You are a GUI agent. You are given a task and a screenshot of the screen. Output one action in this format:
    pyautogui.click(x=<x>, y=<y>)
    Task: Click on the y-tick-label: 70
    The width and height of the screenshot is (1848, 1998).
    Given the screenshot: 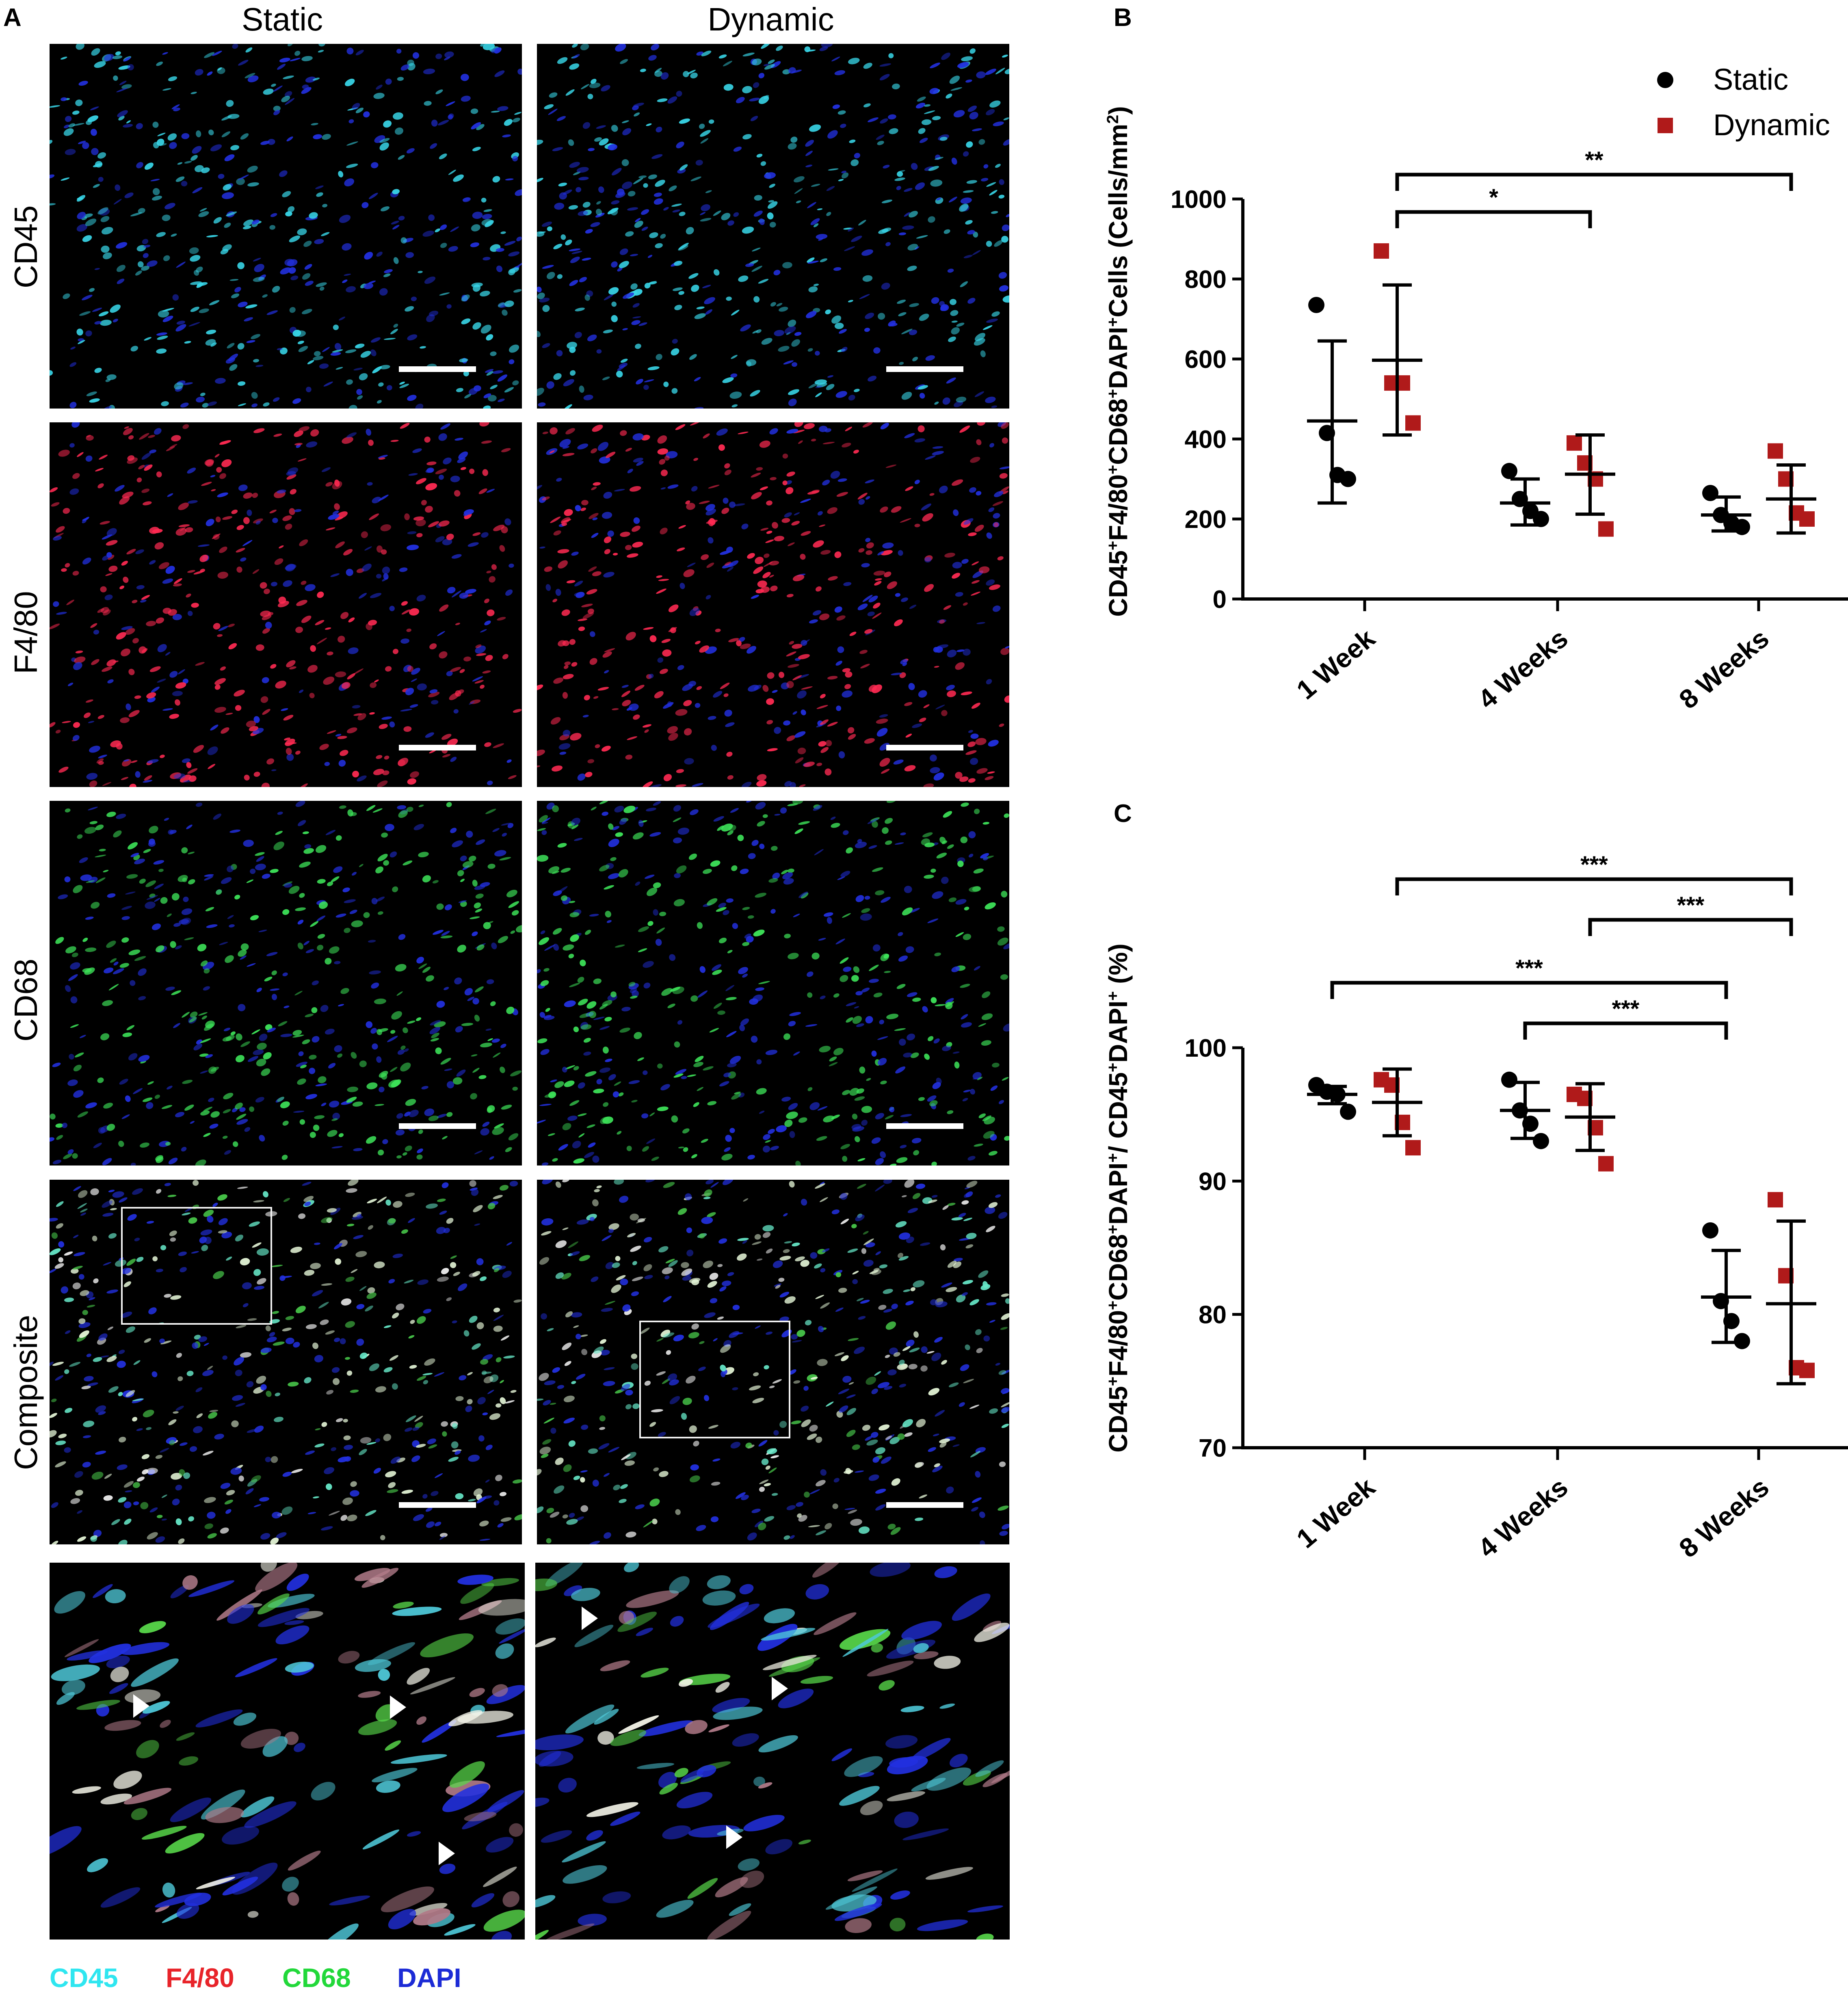 What is the action you would take?
    pyautogui.click(x=1213, y=1448)
    